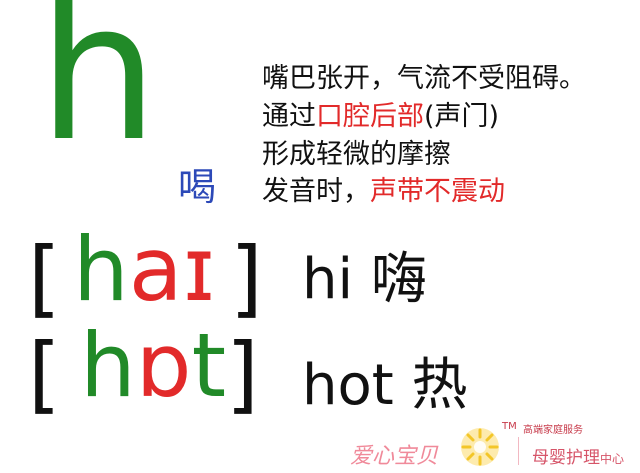  What do you see at coordinates (246, 278) in the screenshot?
I see `example-1-close-bracket: ]` at bounding box center [246, 278].